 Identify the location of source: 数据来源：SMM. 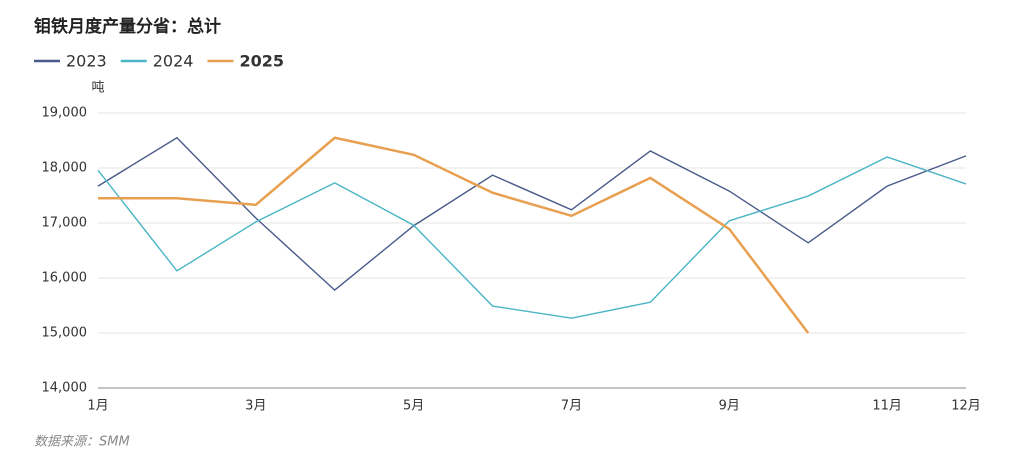
(82, 442).